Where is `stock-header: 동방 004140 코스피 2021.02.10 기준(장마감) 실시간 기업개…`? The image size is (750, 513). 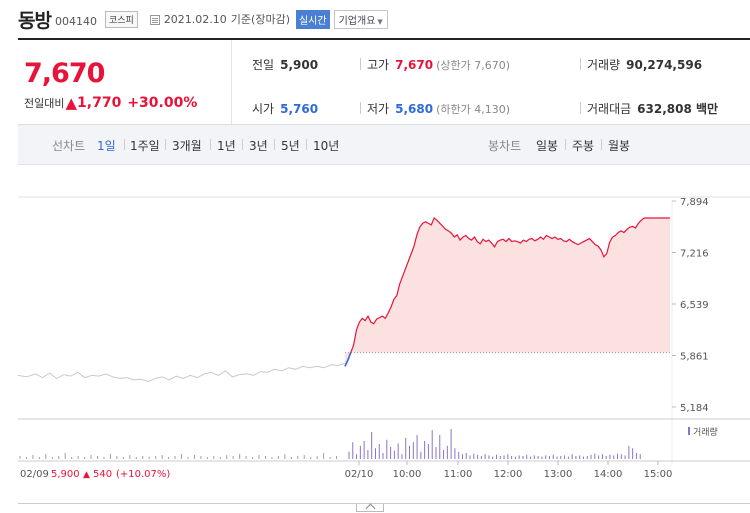
stock-header: 동방 004140 코스피 2021.02.10 기준(장마감) 실시간 기업개… is located at coordinates (203, 19).